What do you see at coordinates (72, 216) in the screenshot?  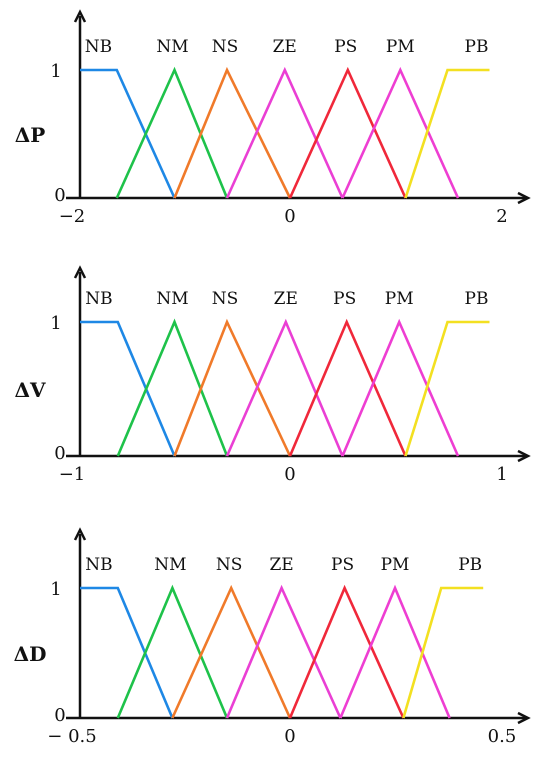 I see `x-tick-label: −2` at bounding box center [72, 216].